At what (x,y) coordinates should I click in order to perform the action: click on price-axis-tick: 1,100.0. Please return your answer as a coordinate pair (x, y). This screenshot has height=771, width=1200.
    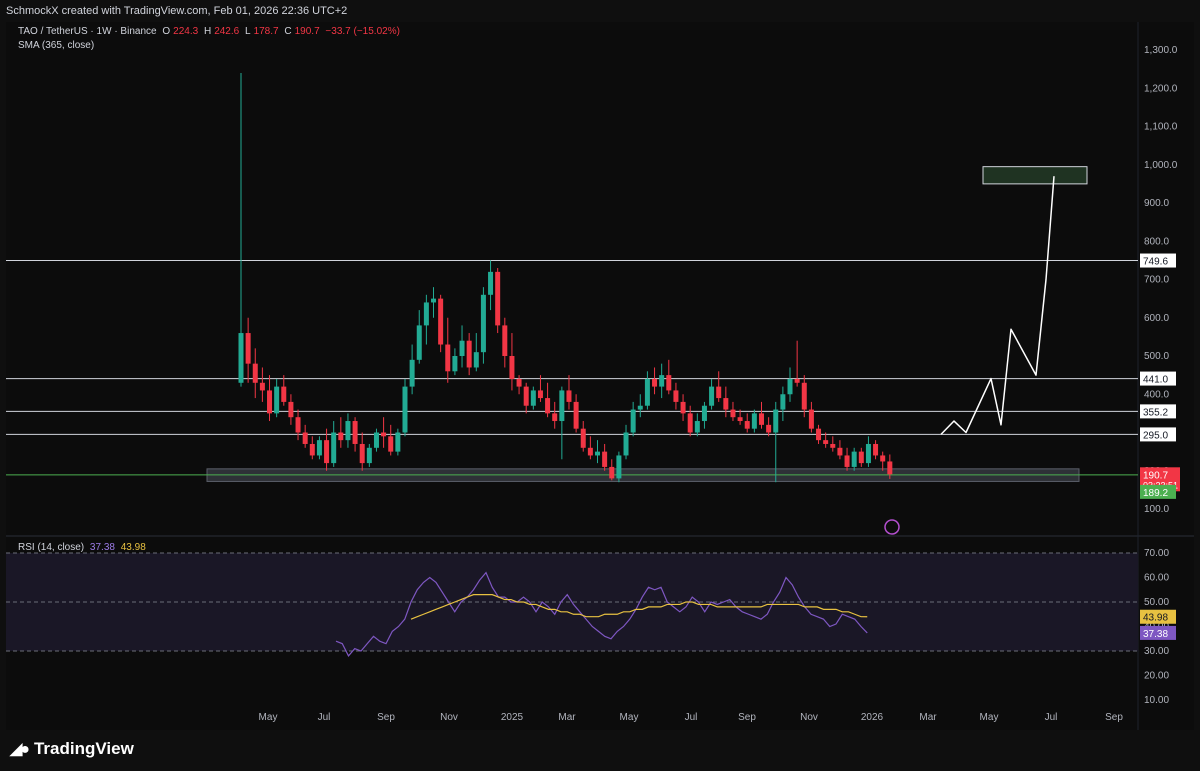
    Looking at the image, I should click on (1161, 127).